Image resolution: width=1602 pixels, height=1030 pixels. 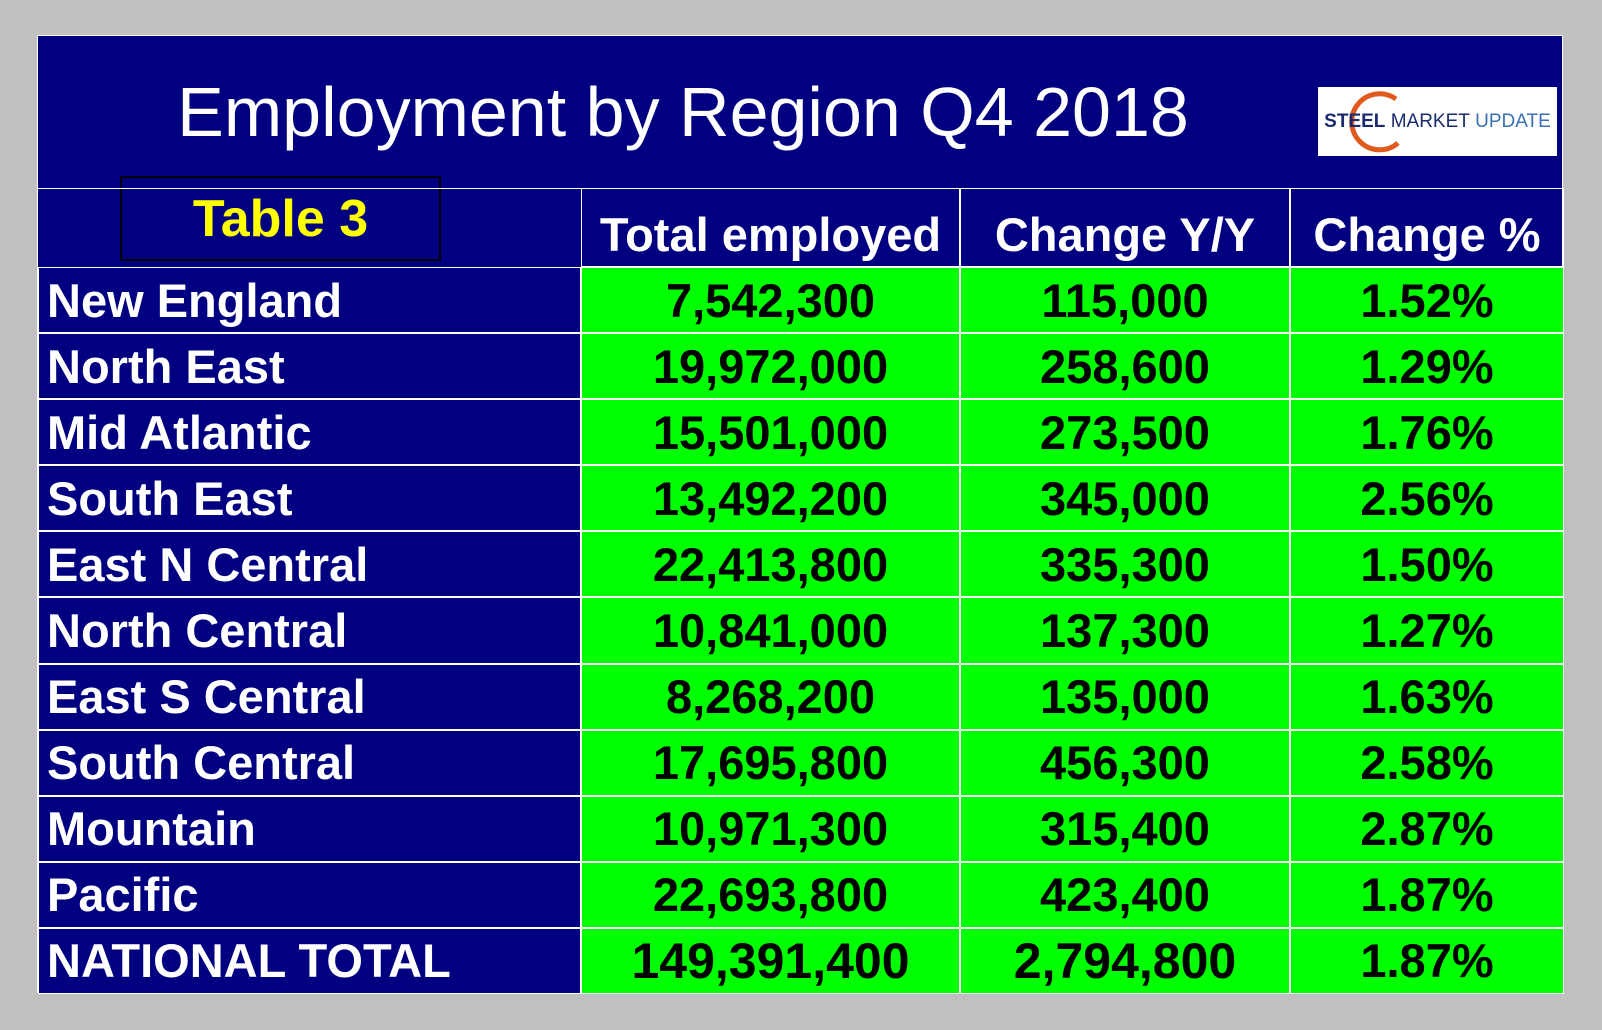 What do you see at coordinates (1427, 227) in the screenshot?
I see `column-header: Change %` at bounding box center [1427, 227].